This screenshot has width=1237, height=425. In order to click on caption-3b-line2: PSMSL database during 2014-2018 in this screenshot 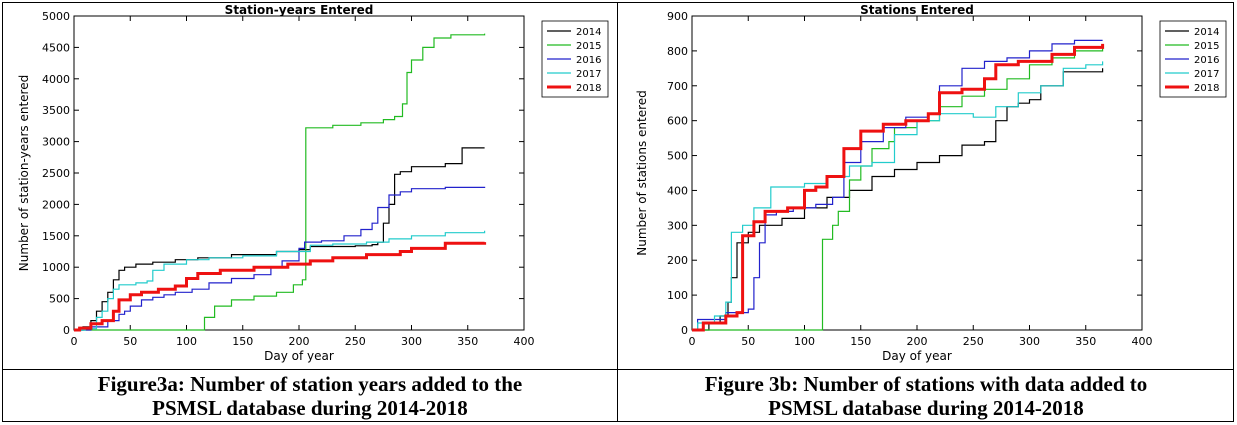, I will do `click(926, 408)`.